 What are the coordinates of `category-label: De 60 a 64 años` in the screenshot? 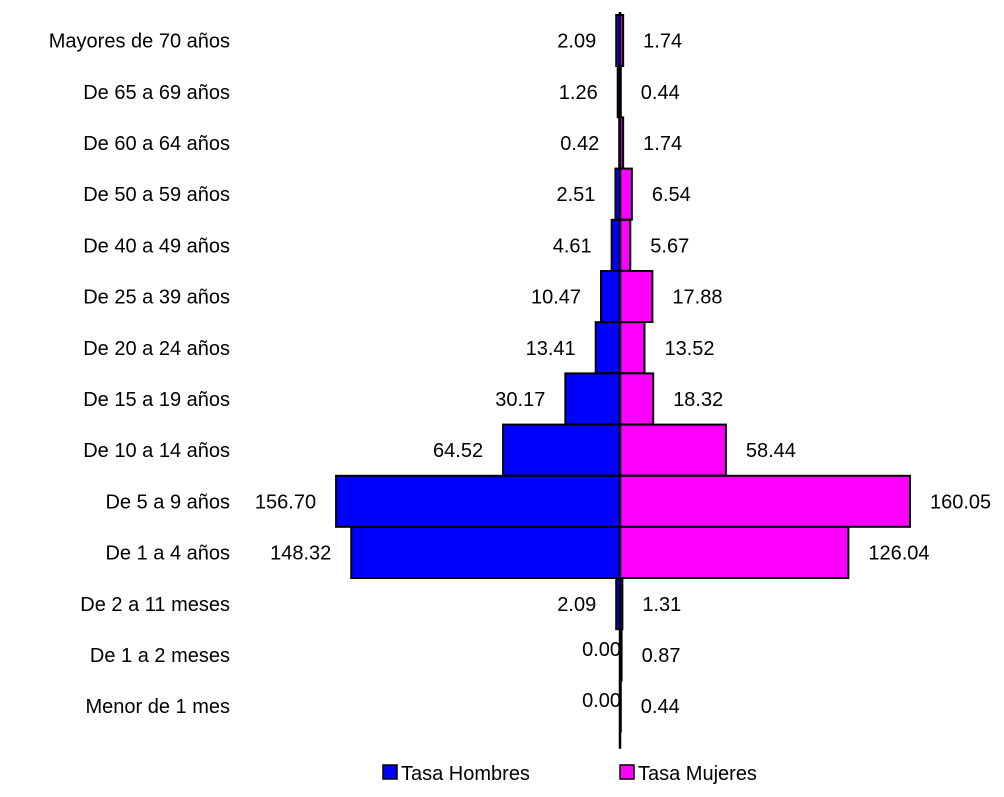 It's located at (156, 144).